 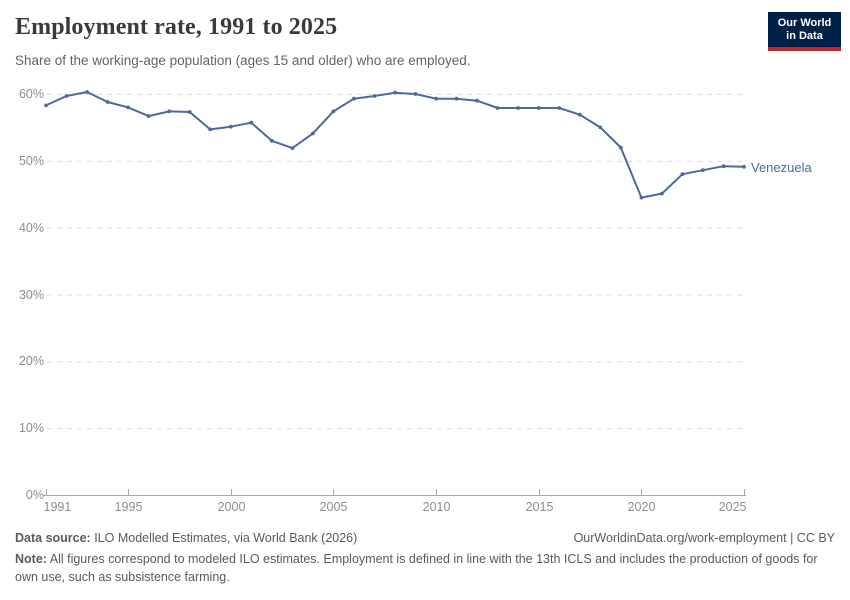 I want to click on x-axis-label: 2020, so click(x=641, y=507).